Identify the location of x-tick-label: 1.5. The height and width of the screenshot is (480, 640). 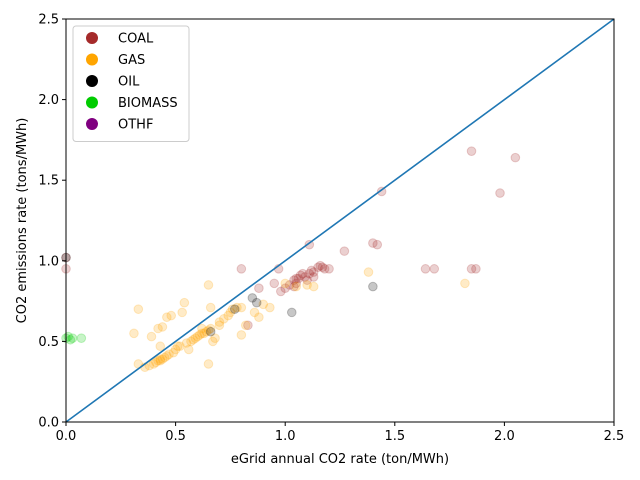
(394, 436).